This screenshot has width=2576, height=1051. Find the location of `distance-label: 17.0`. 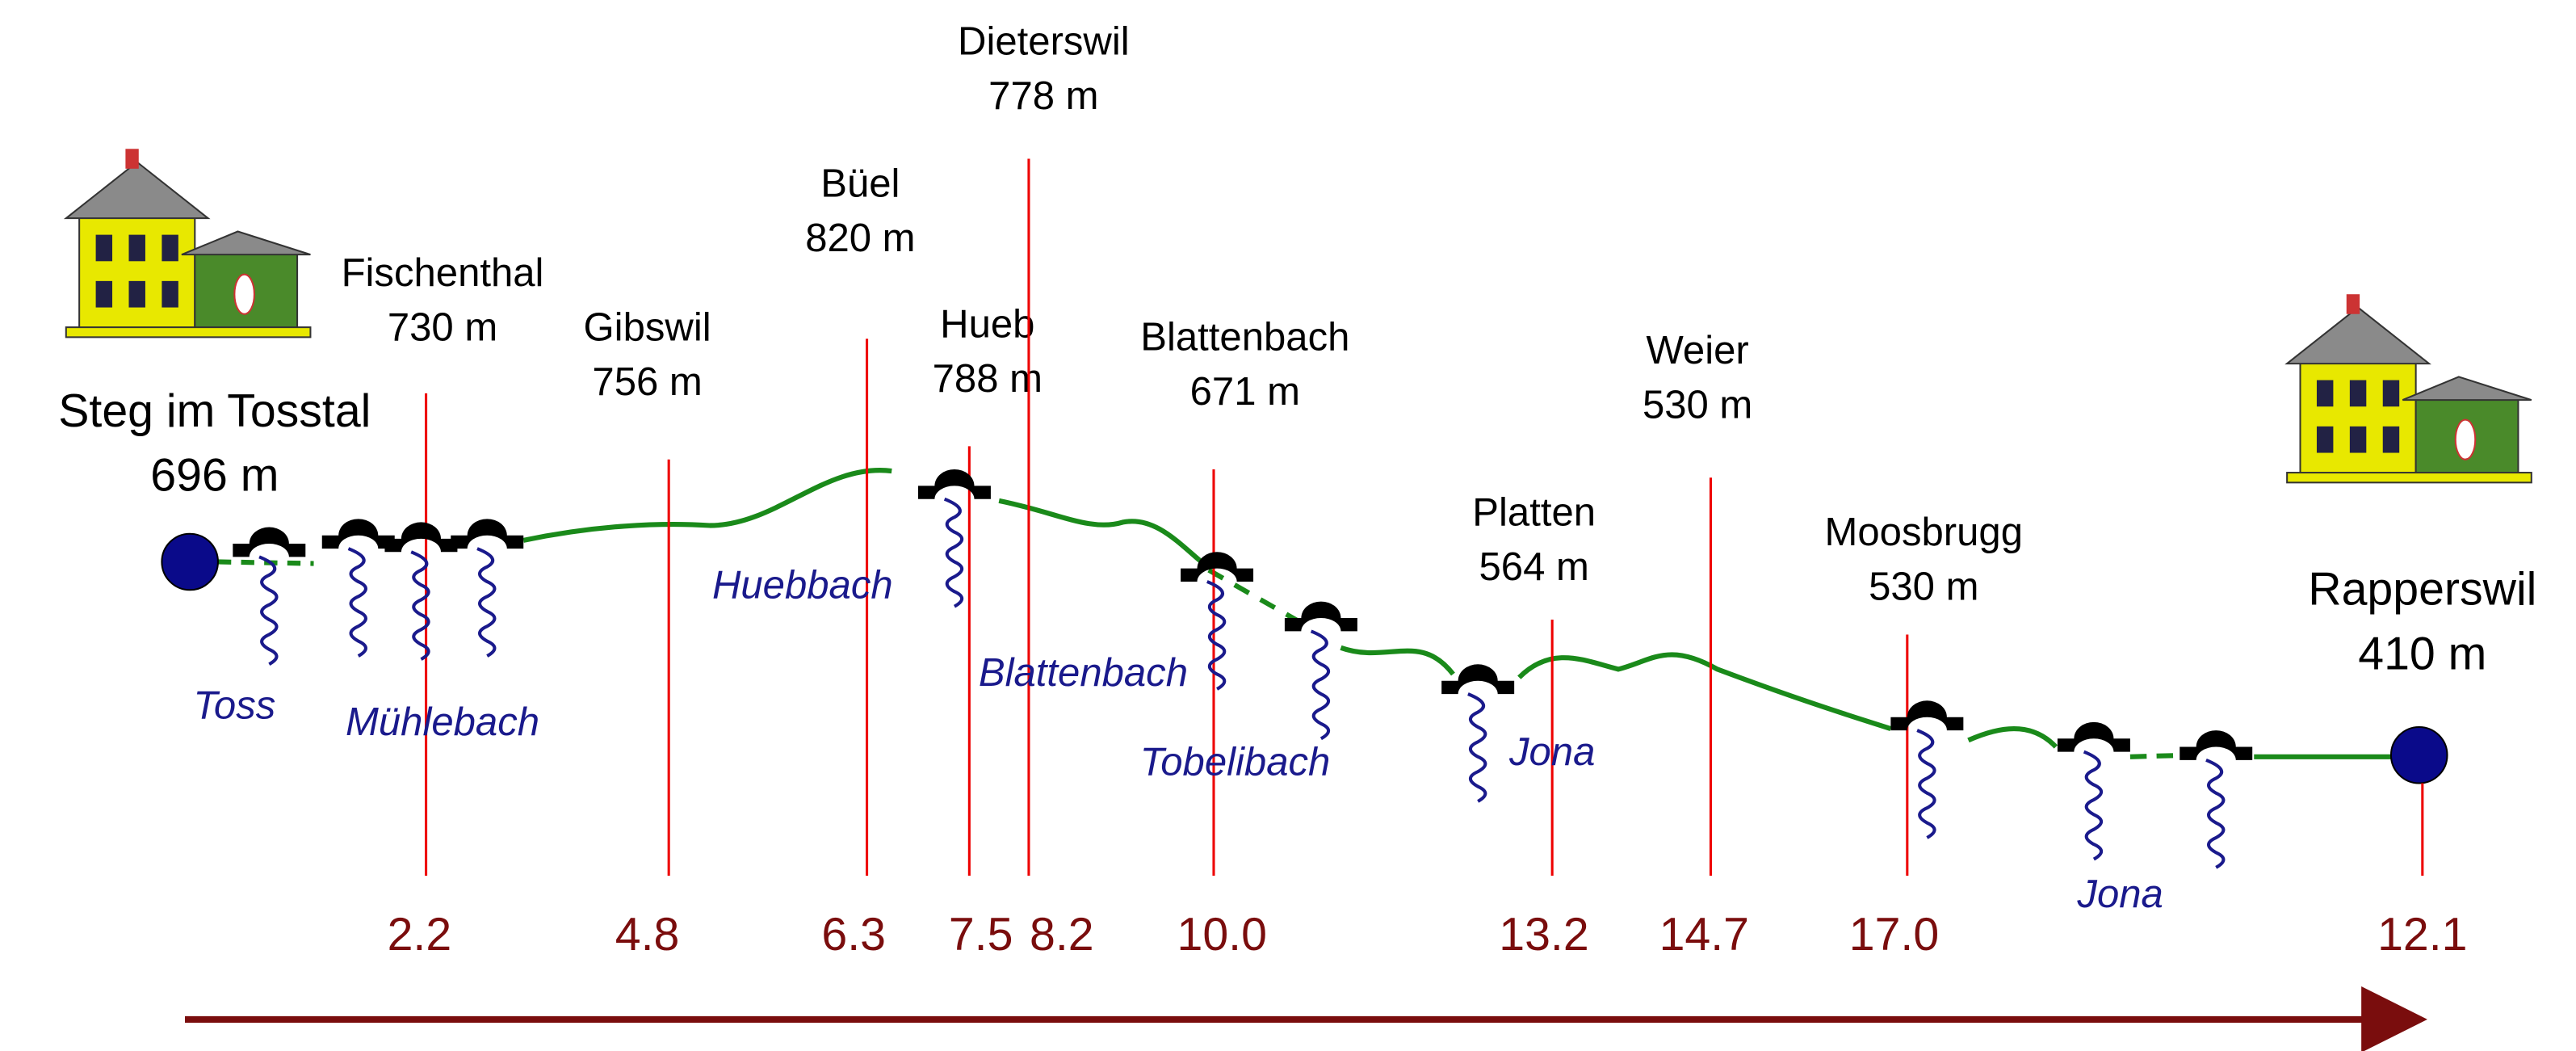

distance-label: 17.0 is located at coordinates (1894, 935).